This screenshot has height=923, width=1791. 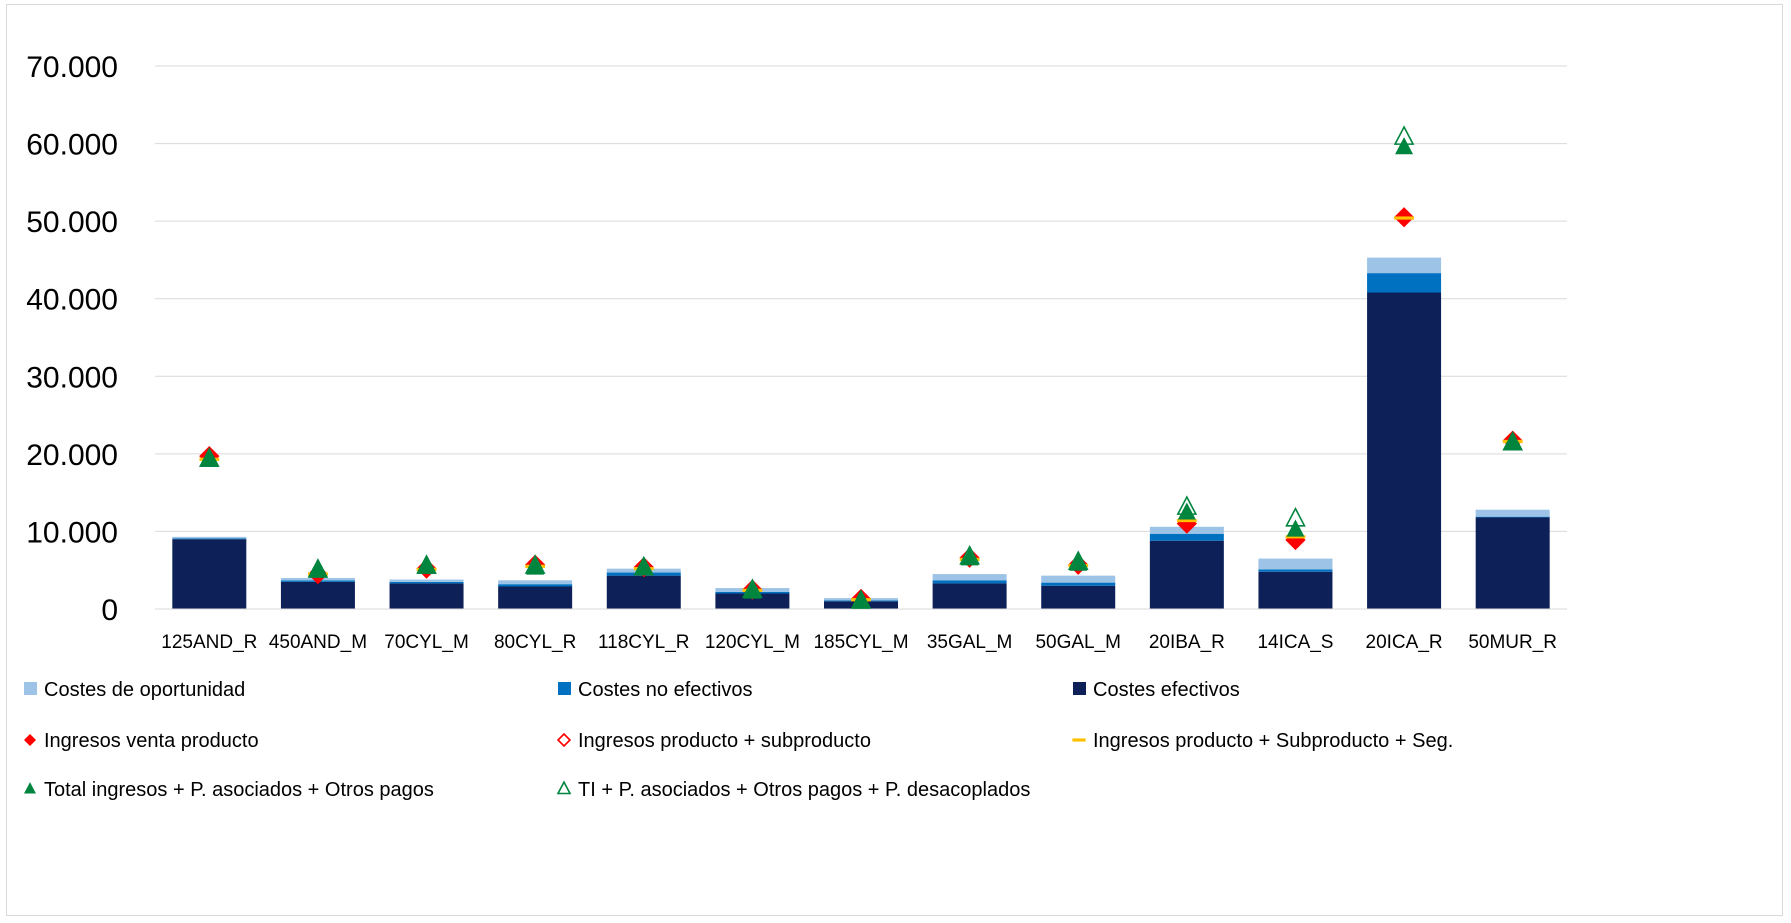 What do you see at coordinates (426, 642) in the screenshot?
I see `x-tick-label: 70CYL_M` at bounding box center [426, 642].